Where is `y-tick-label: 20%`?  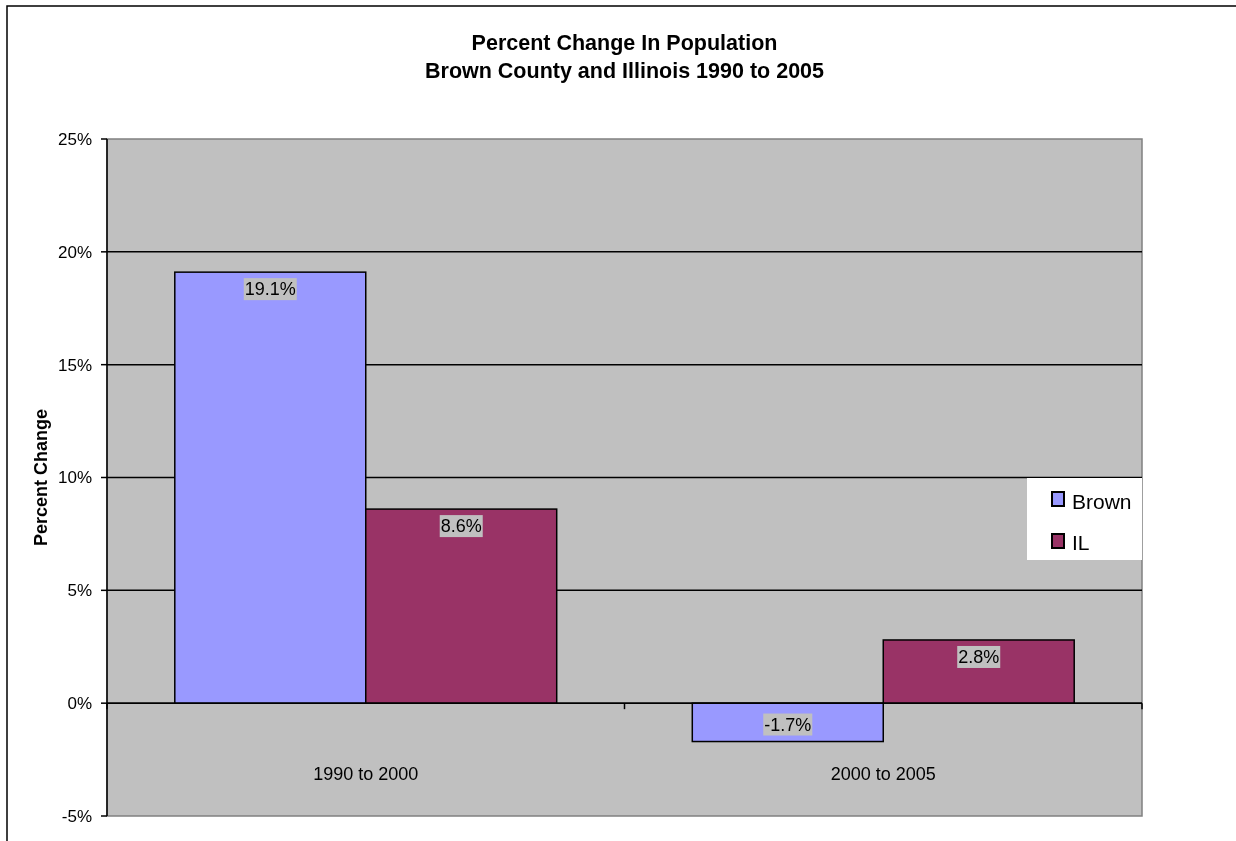 y-tick-label: 20% is located at coordinates (74, 252).